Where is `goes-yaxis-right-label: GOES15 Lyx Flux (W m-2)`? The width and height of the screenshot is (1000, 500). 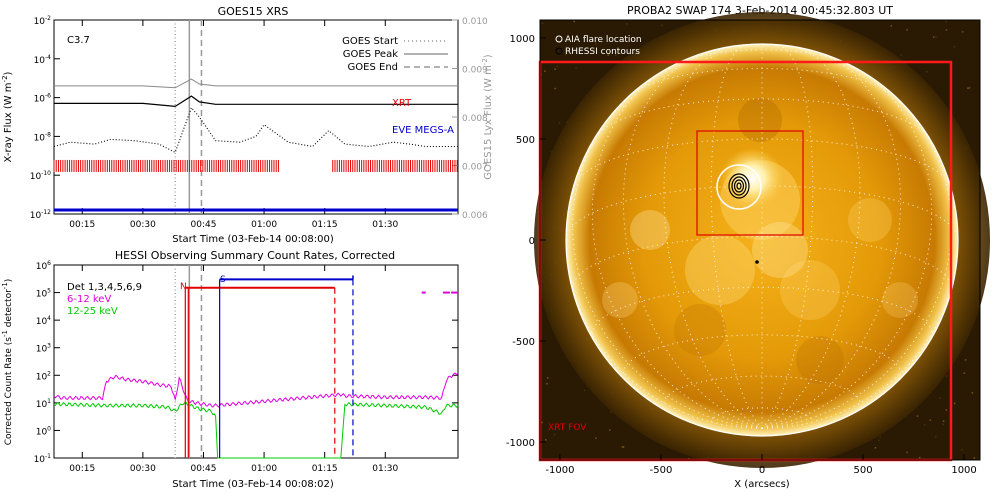
goes-yaxis-right-label: GOES15 Lyx Flux (W m-2) is located at coordinates (487, 117).